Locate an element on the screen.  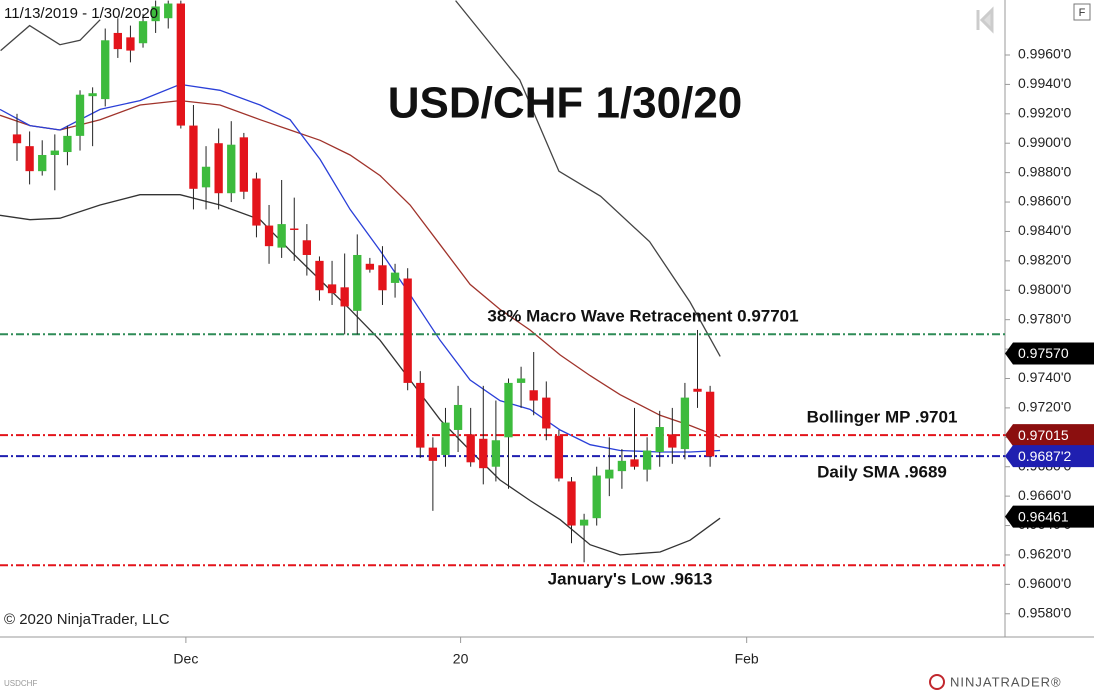
symbol: USDCHF is located at coordinates (20, 683).